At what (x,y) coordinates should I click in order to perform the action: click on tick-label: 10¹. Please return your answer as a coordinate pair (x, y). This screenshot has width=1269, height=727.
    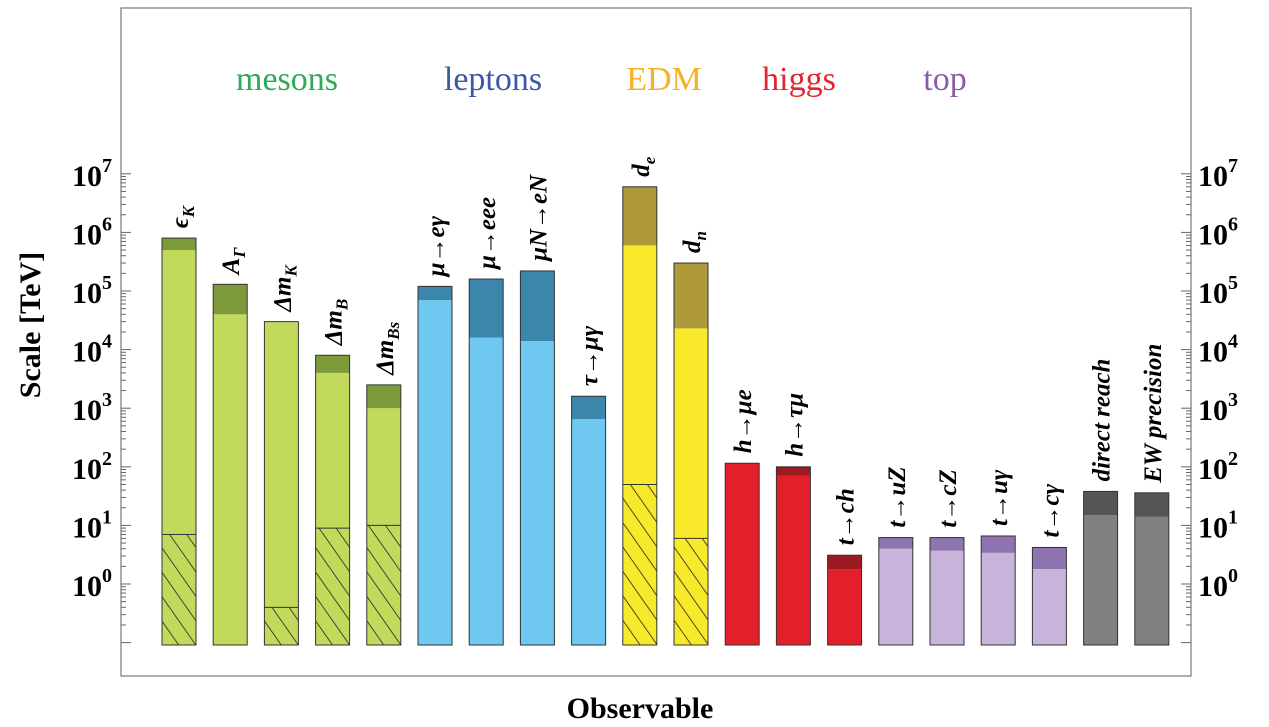
    Looking at the image, I should click on (1218, 525).